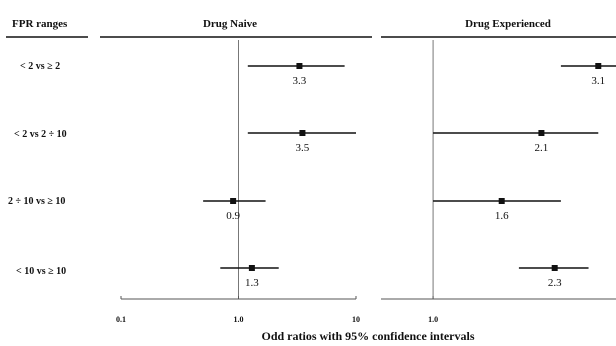 This screenshot has width=616, height=346. What do you see at coordinates (41, 271) in the screenshot?
I see `row-label: < 10 vs ≥ 10` at bounding box center [41, 271].